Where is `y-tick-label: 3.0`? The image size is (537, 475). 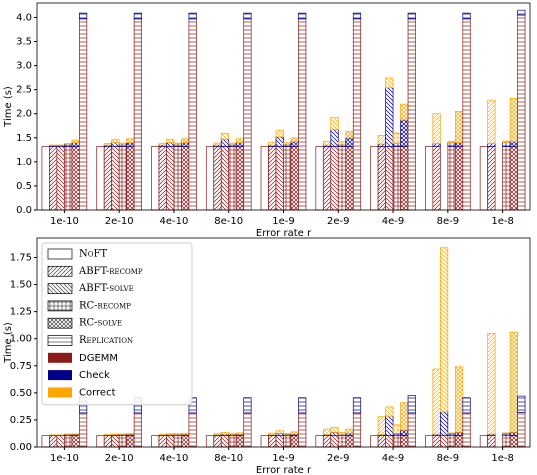
y-tick-label: 3.0 is located at coordinates (24, 66).